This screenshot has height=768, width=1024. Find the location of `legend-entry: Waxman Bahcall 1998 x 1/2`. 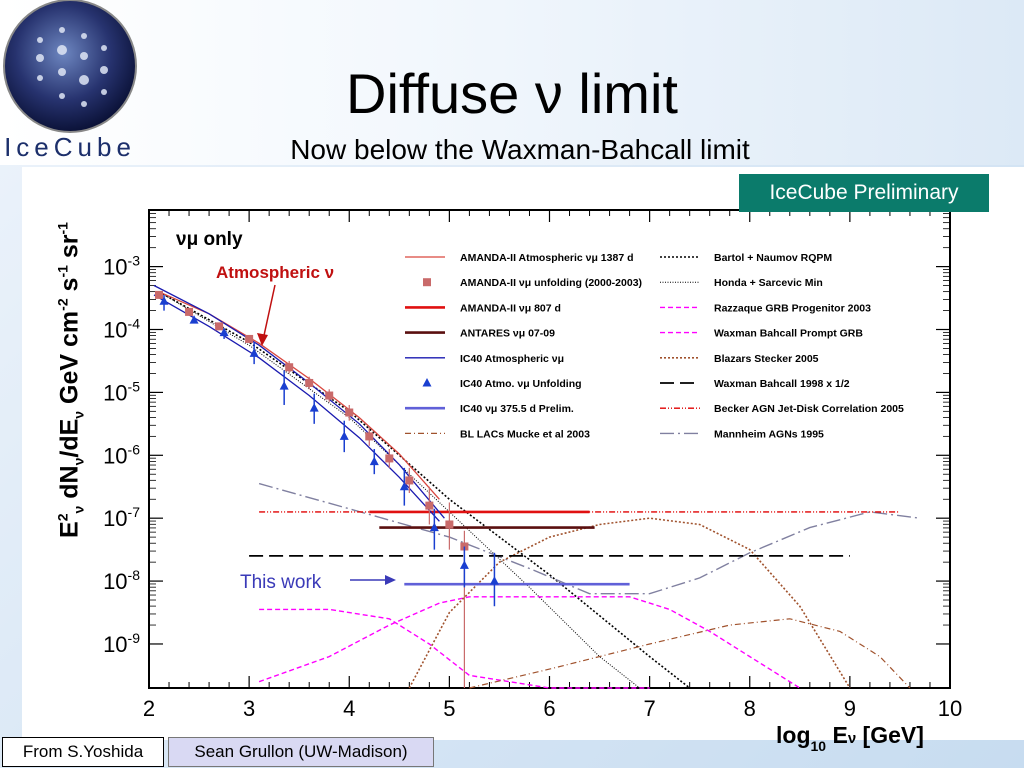

legend-entry: Waxman Bahcall 1998 x 1/2 is located at coordinates (782, 384).